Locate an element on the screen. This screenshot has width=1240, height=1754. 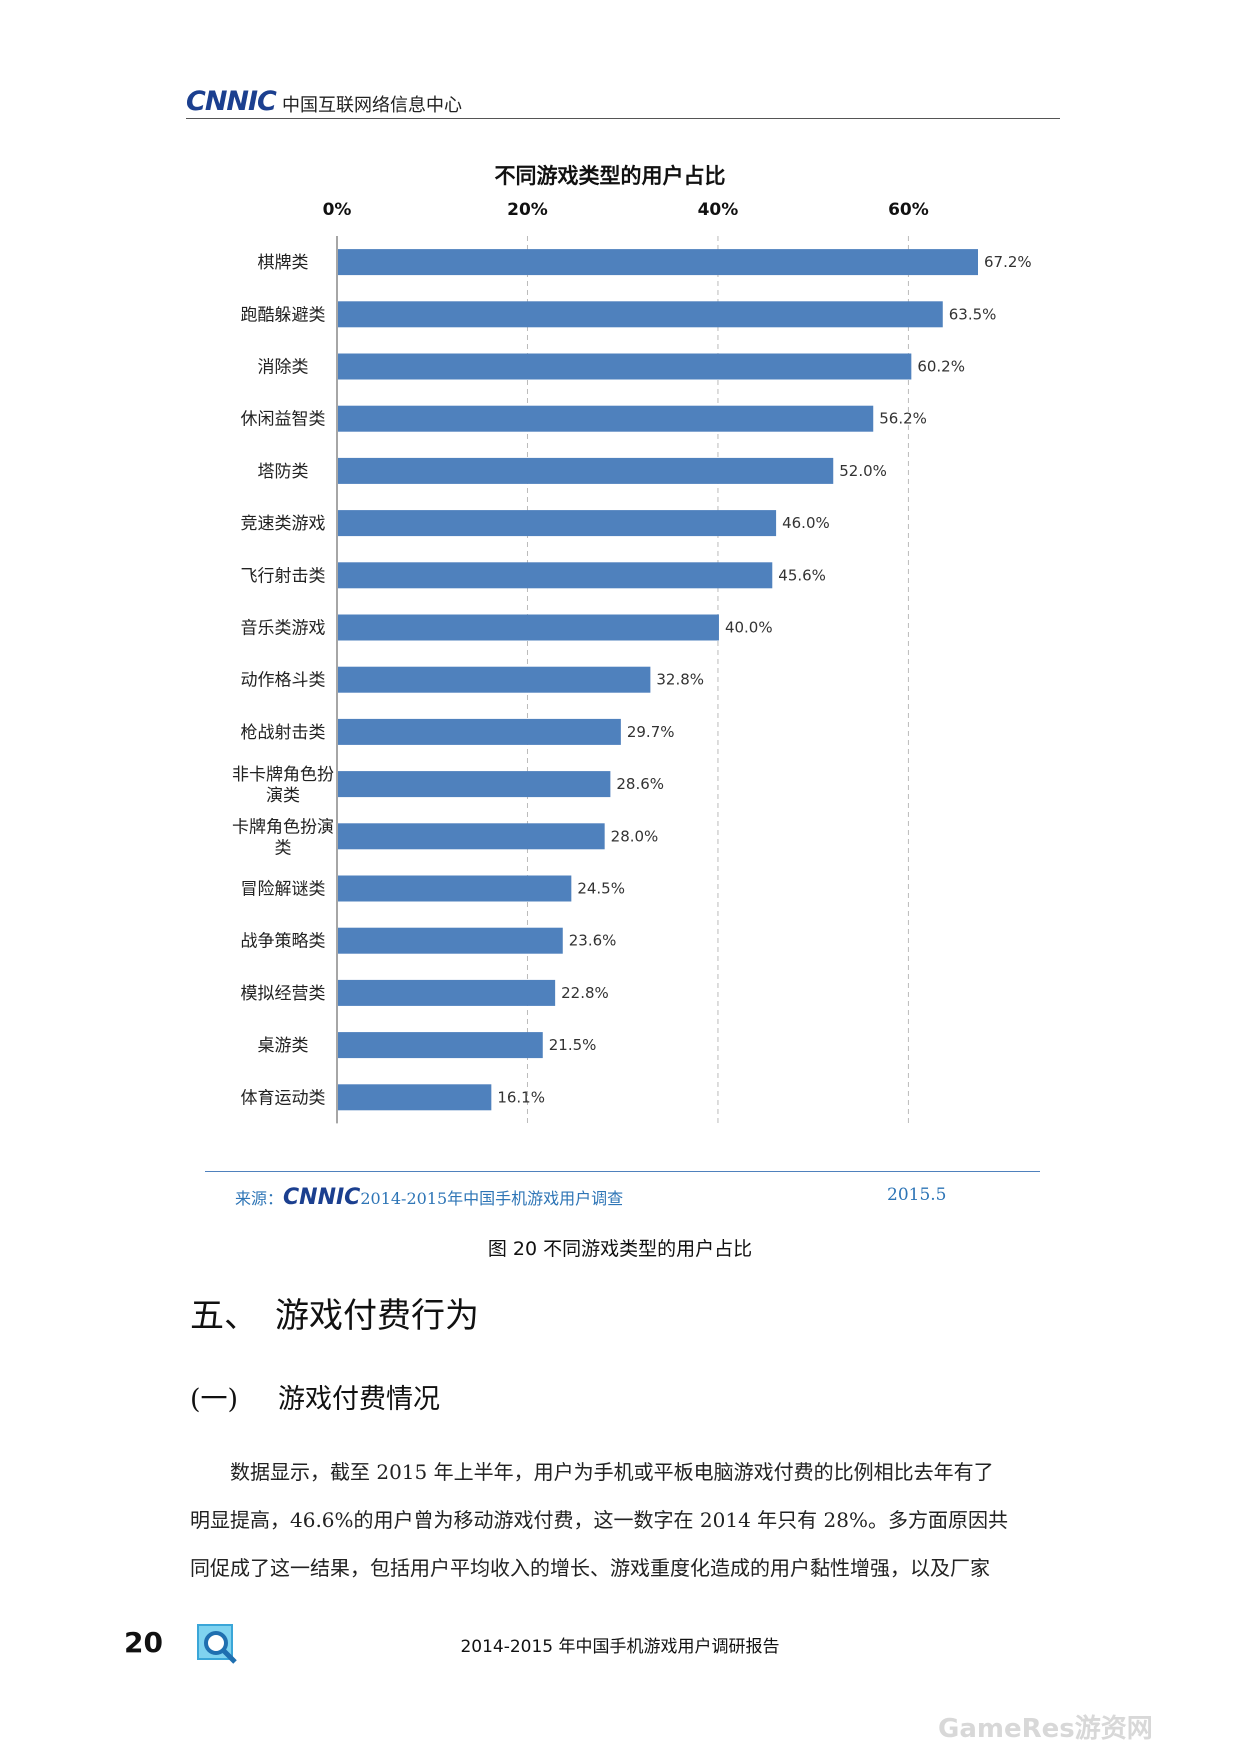
data-label: 16.1% is located at coordinates (521, 1097).